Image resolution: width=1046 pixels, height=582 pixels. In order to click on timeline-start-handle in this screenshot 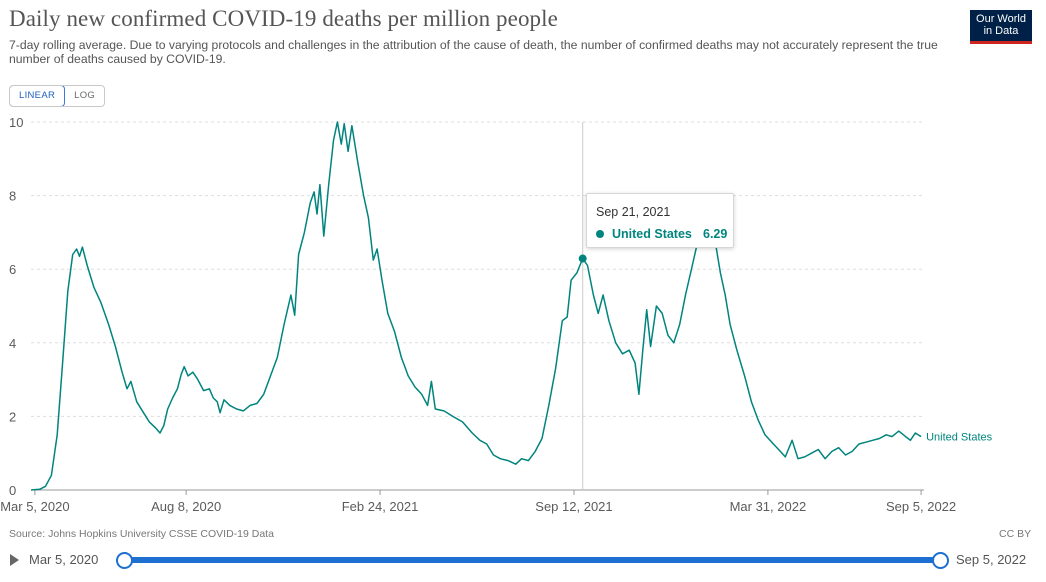, I will do `click(124, 560)`.